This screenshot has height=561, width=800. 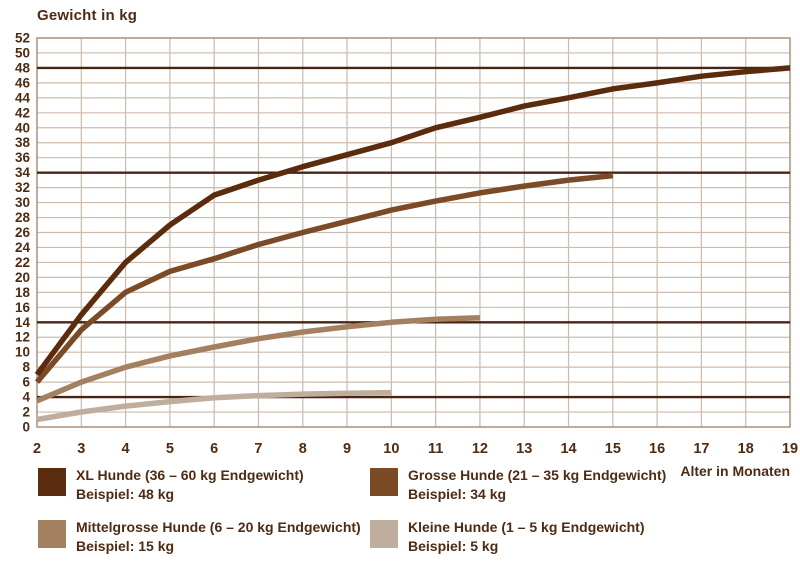 I want to click on y-tick-label: 8, so click(x=26, y=367).